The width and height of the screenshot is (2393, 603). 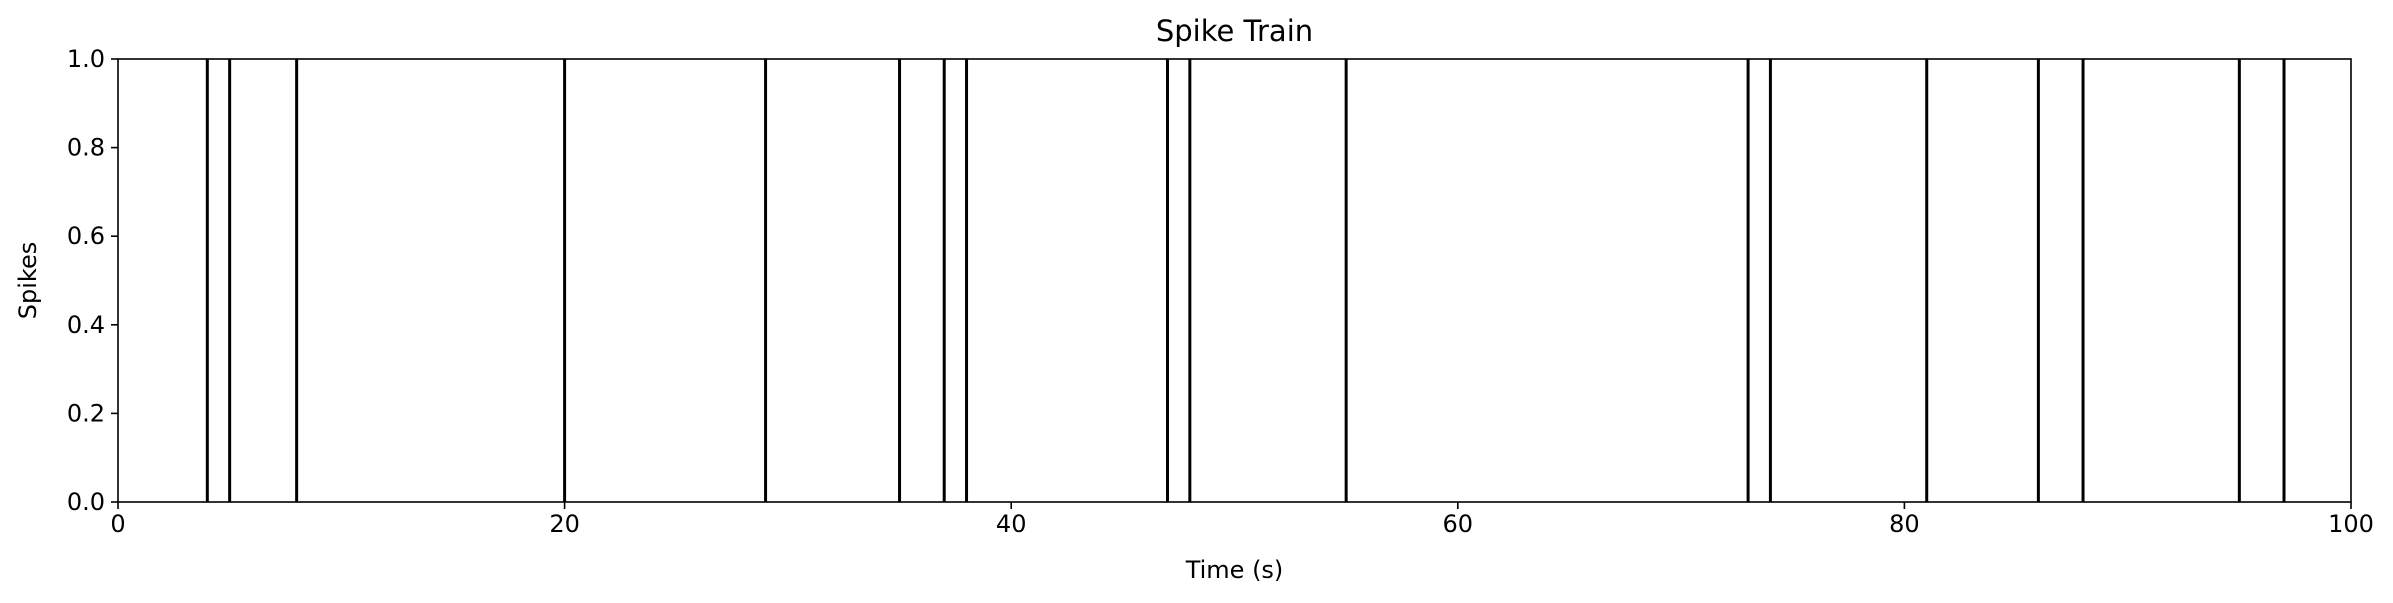 What do you see at coordinates (564, 524) in the screenshot?
I see `x-tick-label: 20` at bounding box center [564, 524].